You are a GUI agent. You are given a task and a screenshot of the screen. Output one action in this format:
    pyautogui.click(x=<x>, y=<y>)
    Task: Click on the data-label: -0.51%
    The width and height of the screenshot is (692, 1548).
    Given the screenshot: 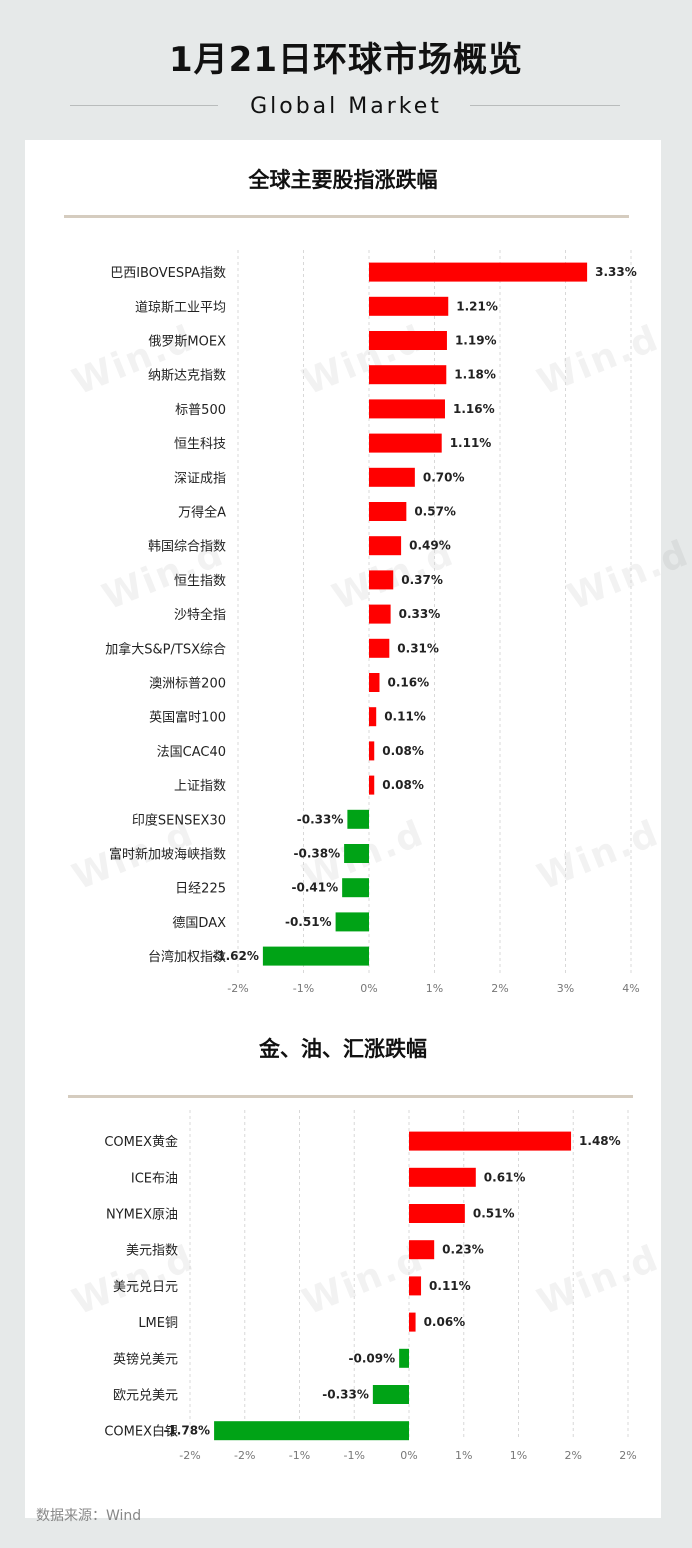 What is the action you would take?
    pyautogui.click(x=308, y=922)
    